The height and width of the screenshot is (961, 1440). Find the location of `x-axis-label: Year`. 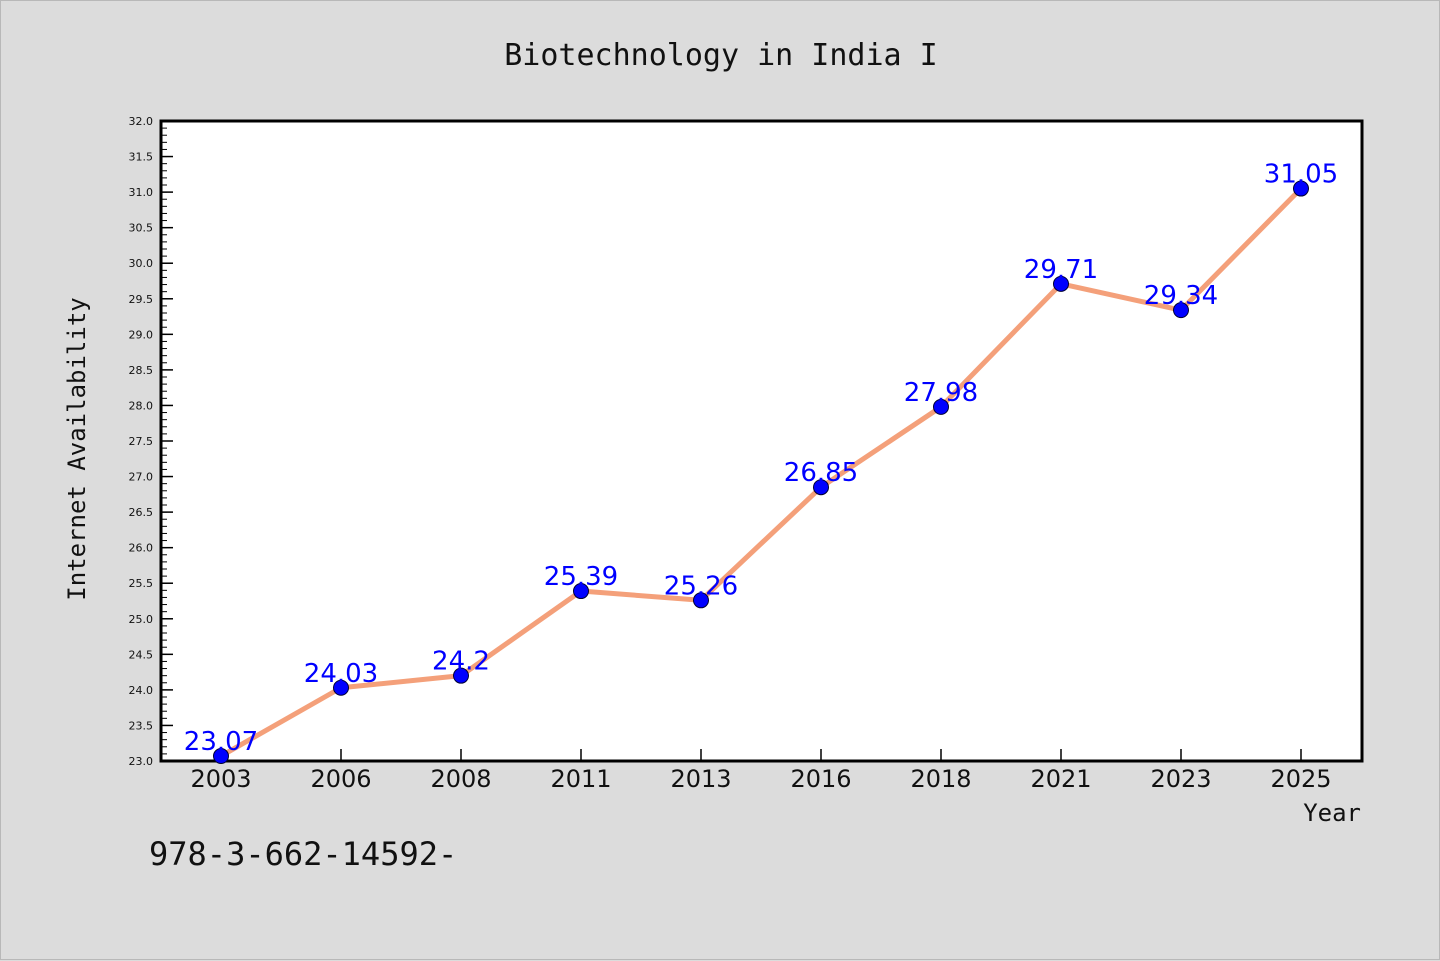

x-axis-label: Year is located at coordinates (1332, 813).